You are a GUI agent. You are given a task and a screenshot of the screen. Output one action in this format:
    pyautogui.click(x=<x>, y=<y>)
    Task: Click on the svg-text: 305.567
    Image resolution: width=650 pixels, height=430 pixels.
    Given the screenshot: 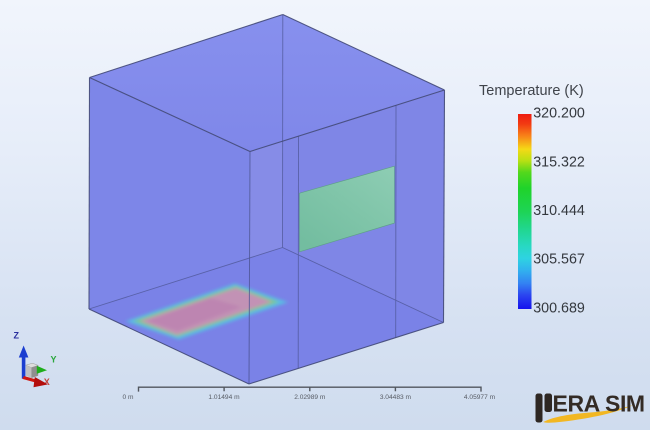 What is the action you would take?
    pyautogui.click(x=559, y=260)
    